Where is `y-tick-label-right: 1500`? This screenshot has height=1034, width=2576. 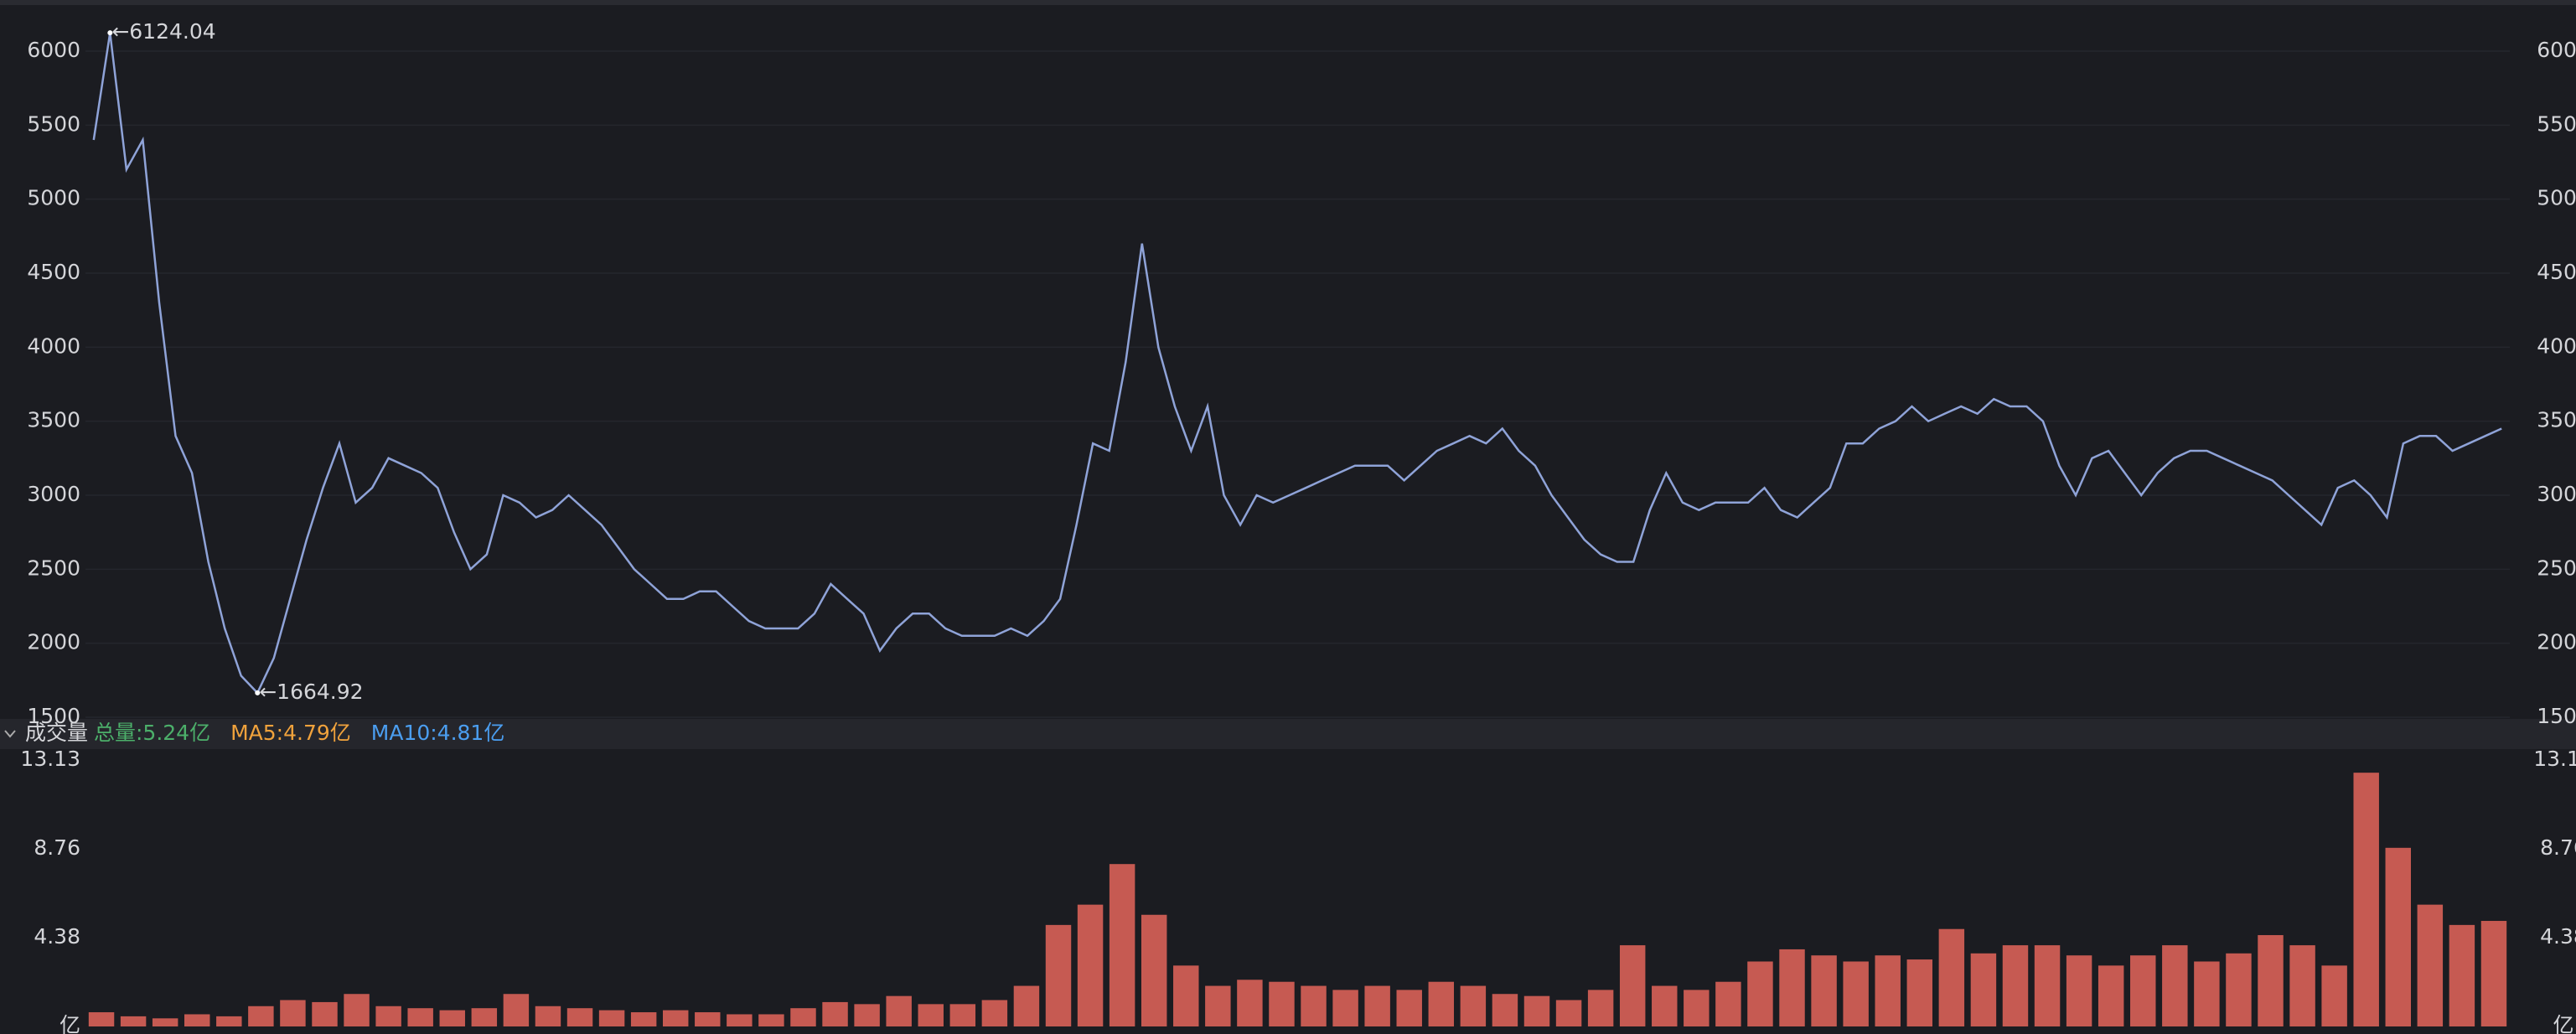
y-tick-label-right: 1500 is located at coordinates (2556, 716).